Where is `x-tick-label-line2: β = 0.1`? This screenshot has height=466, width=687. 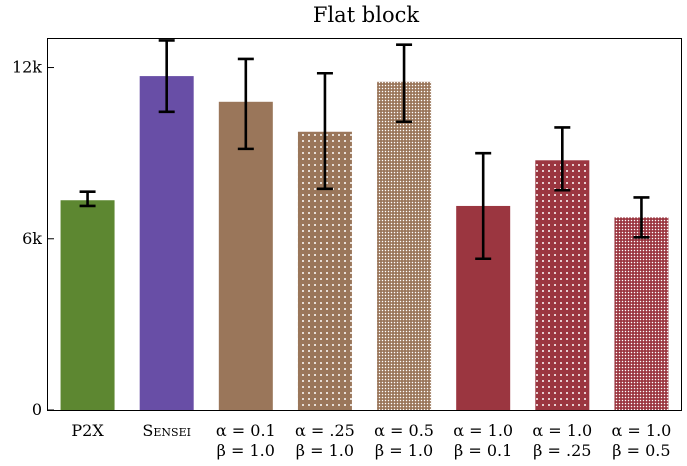 x-tick-label-line2: β = 0.1 is located at coordinates (483, 450).